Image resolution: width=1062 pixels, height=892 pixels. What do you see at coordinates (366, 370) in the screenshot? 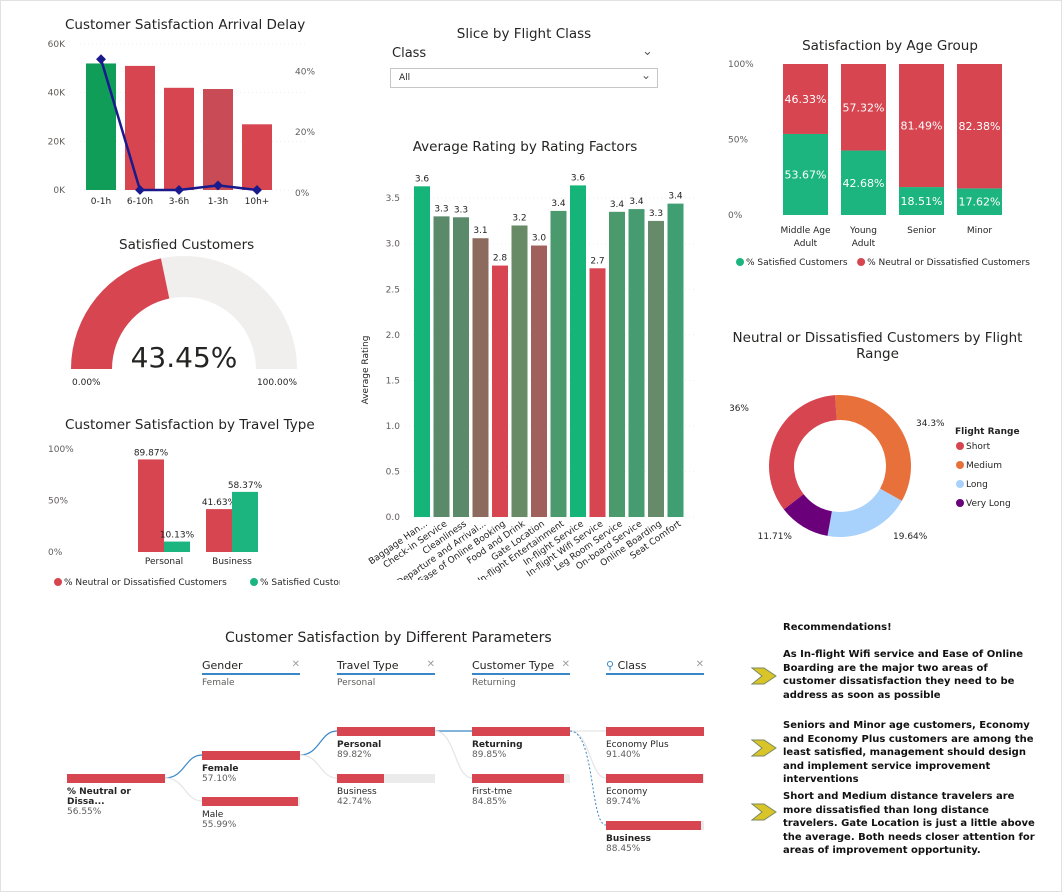
I see `y-axis-label: Average Rating` at bounding box center [366, 370].